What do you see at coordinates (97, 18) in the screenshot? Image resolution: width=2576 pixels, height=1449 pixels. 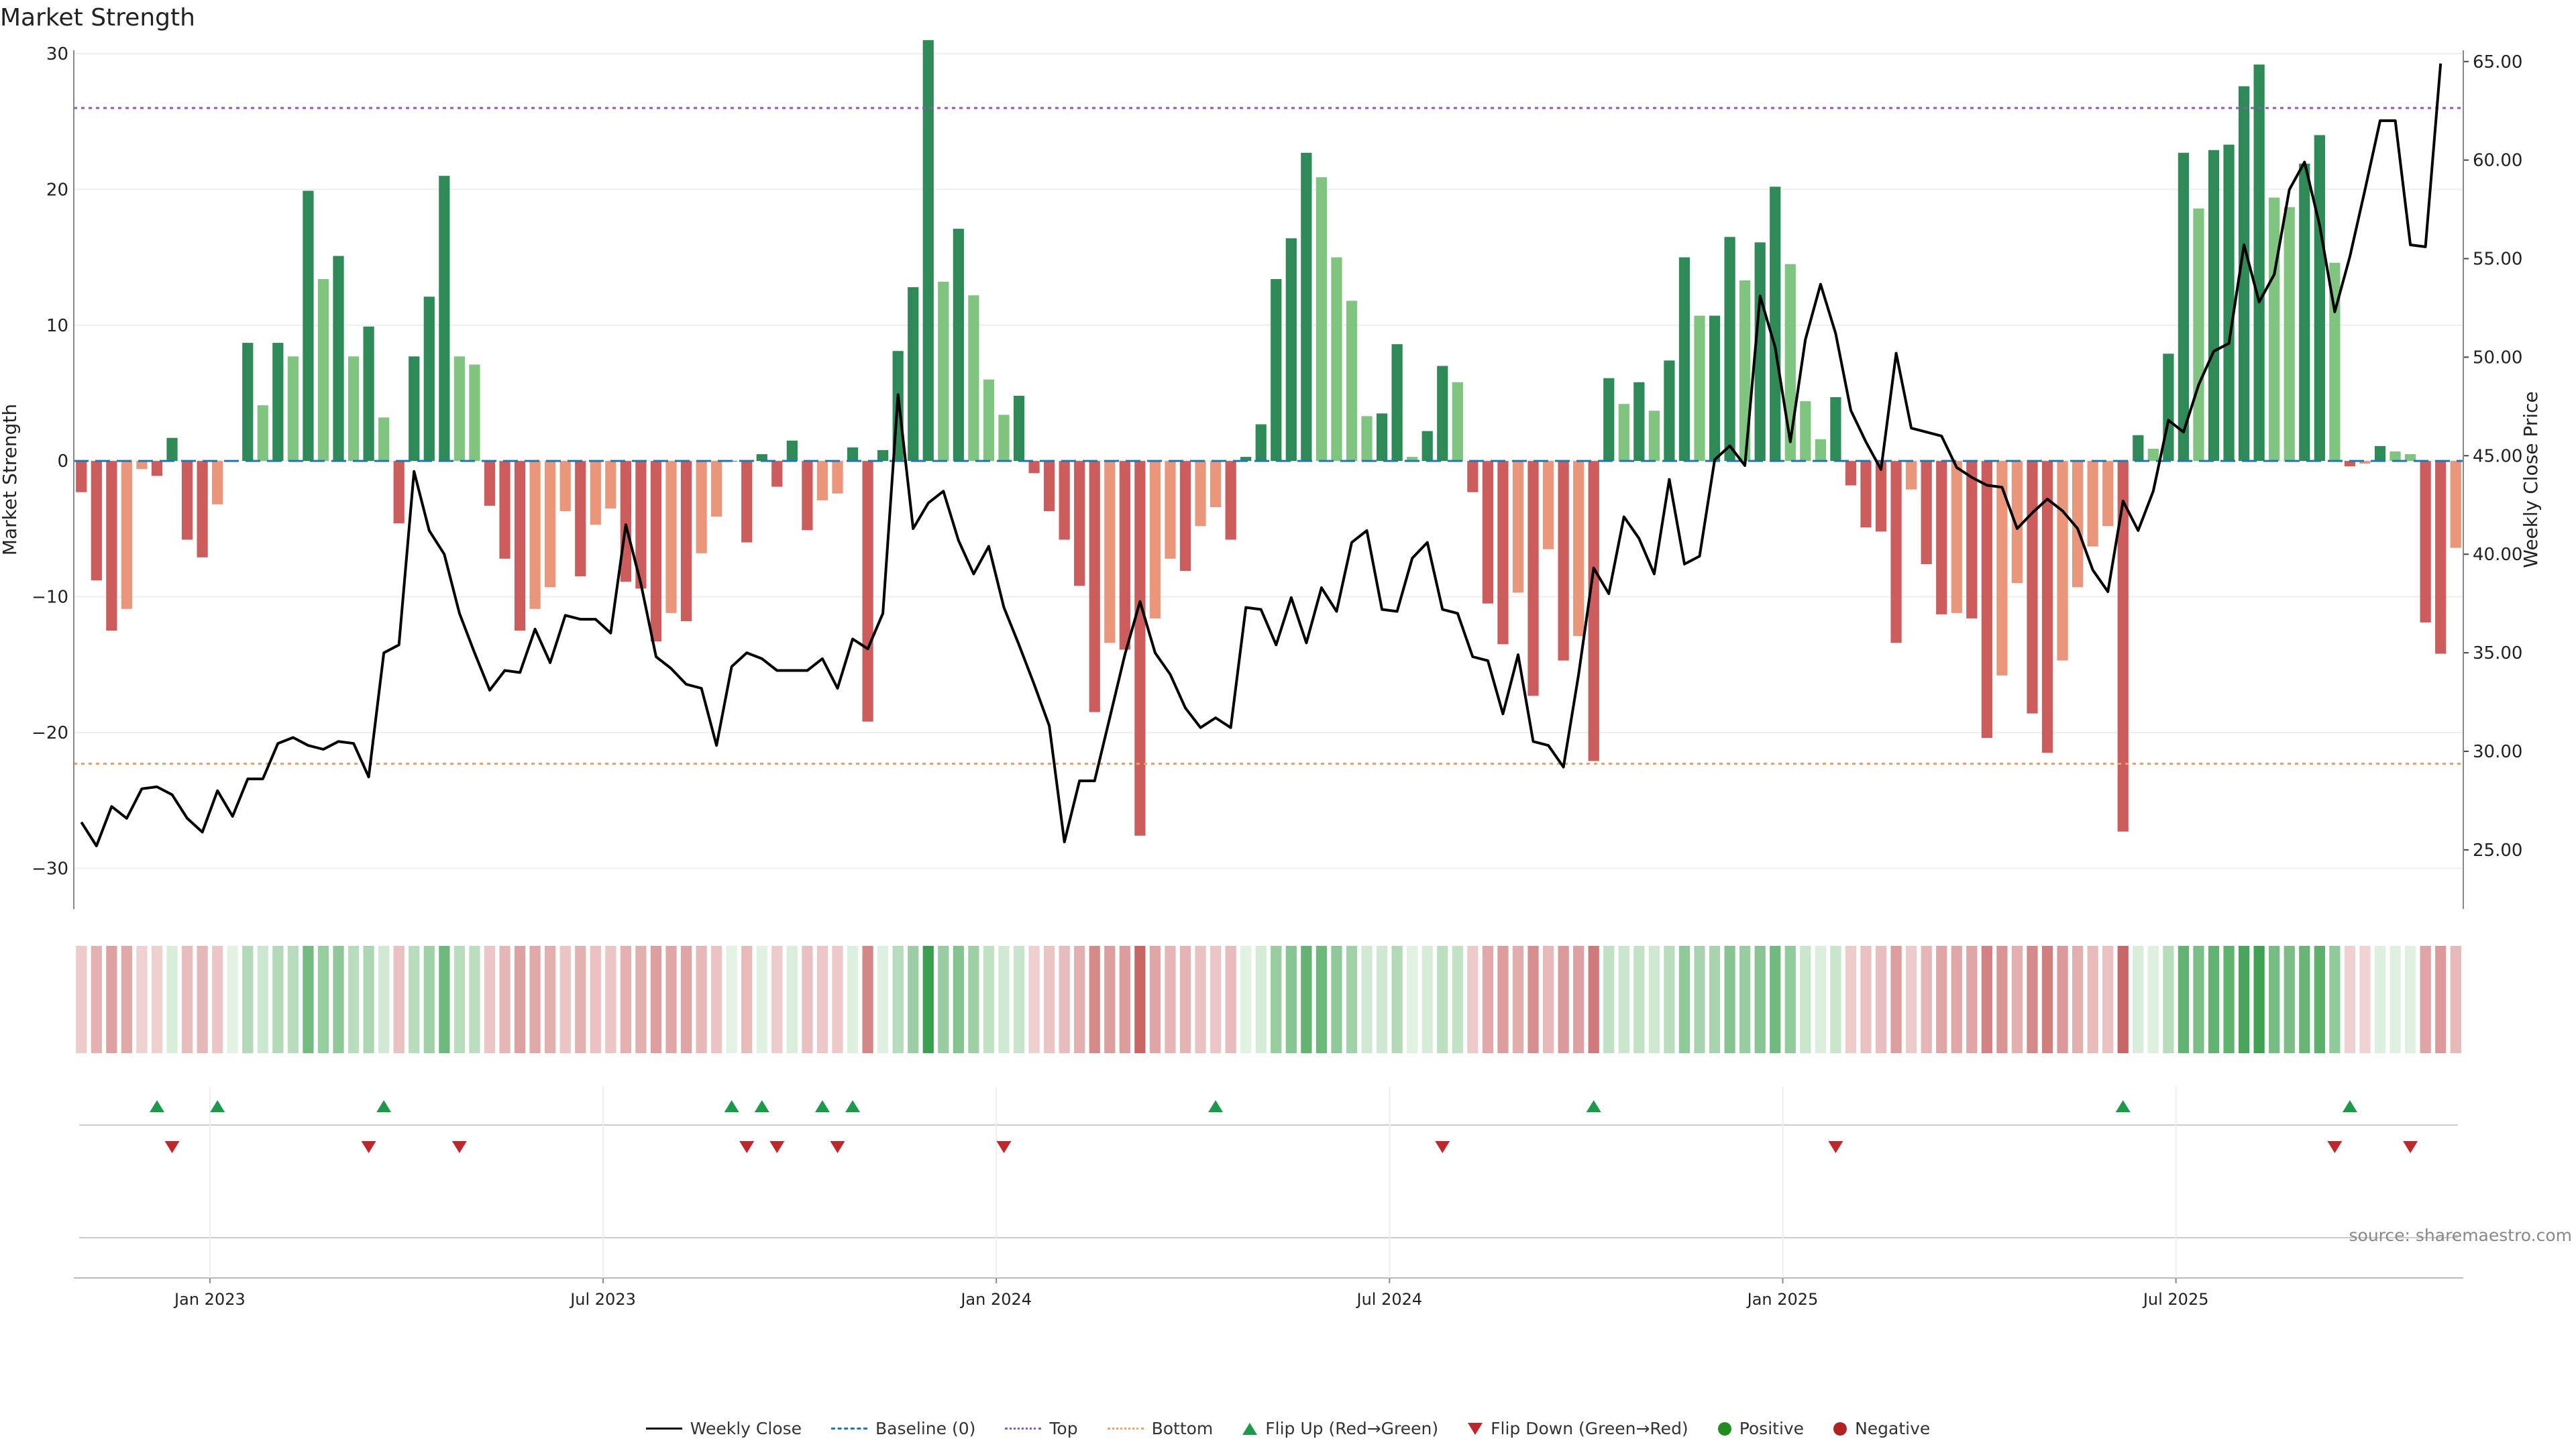 I see `chart-title: Market Strength` at bounding box center [97, 18].